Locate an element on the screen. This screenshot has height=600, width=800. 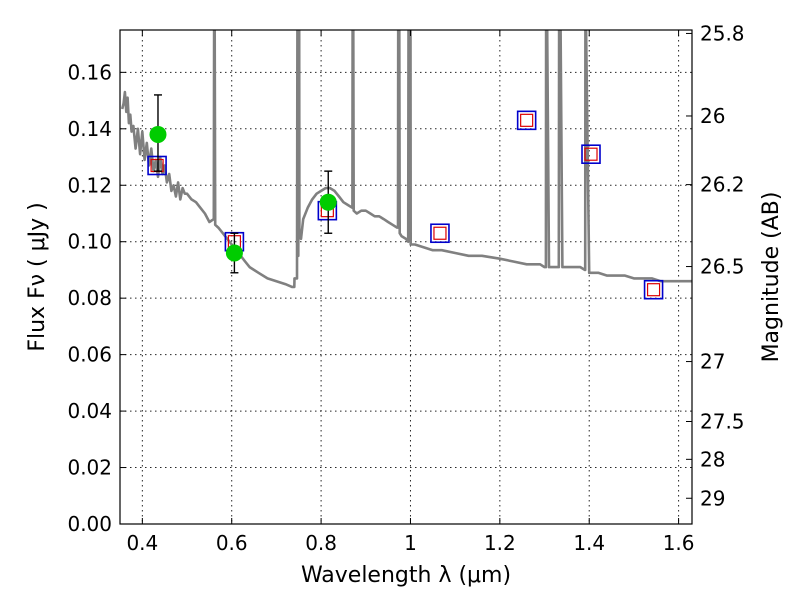
y2-tick-label: 25.8 is located at coordinates (722, 33).